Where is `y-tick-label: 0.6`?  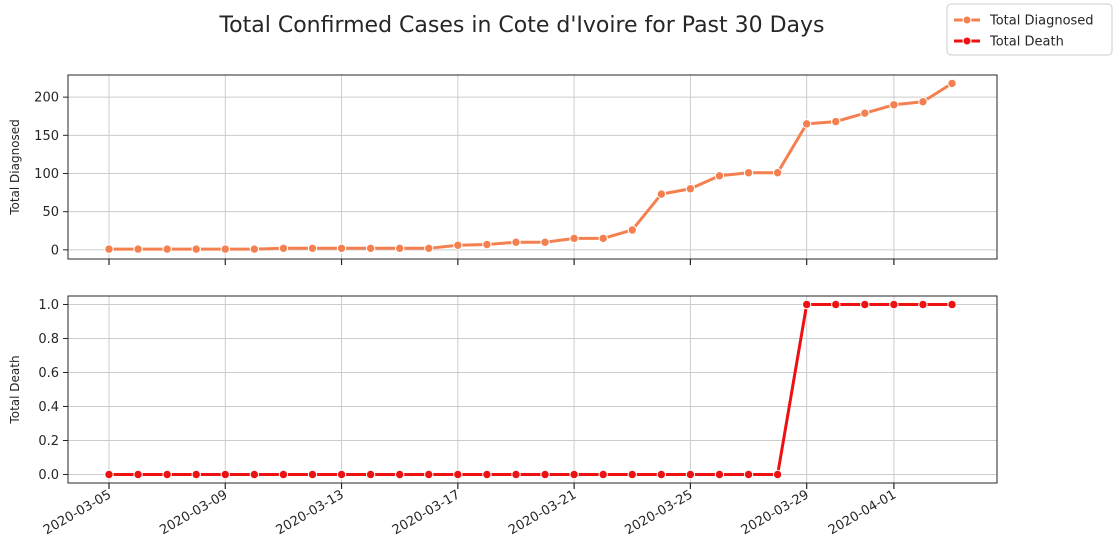
y-tick-label: 0.6 is located at coordinates (48, 373).